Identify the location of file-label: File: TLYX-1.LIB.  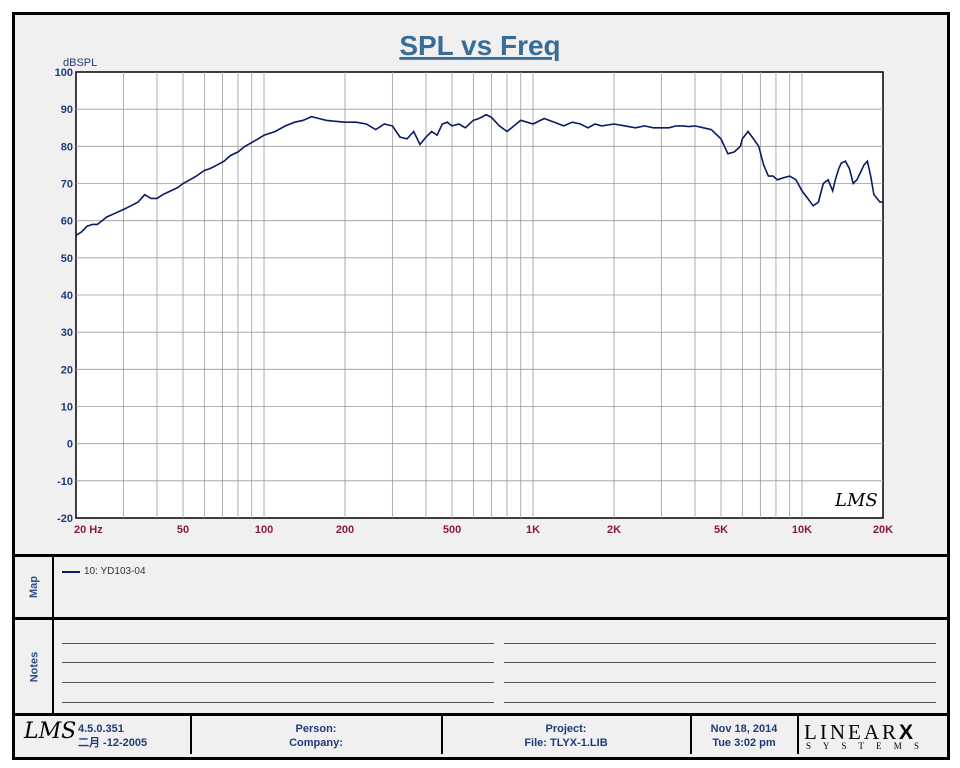
(566, 743).